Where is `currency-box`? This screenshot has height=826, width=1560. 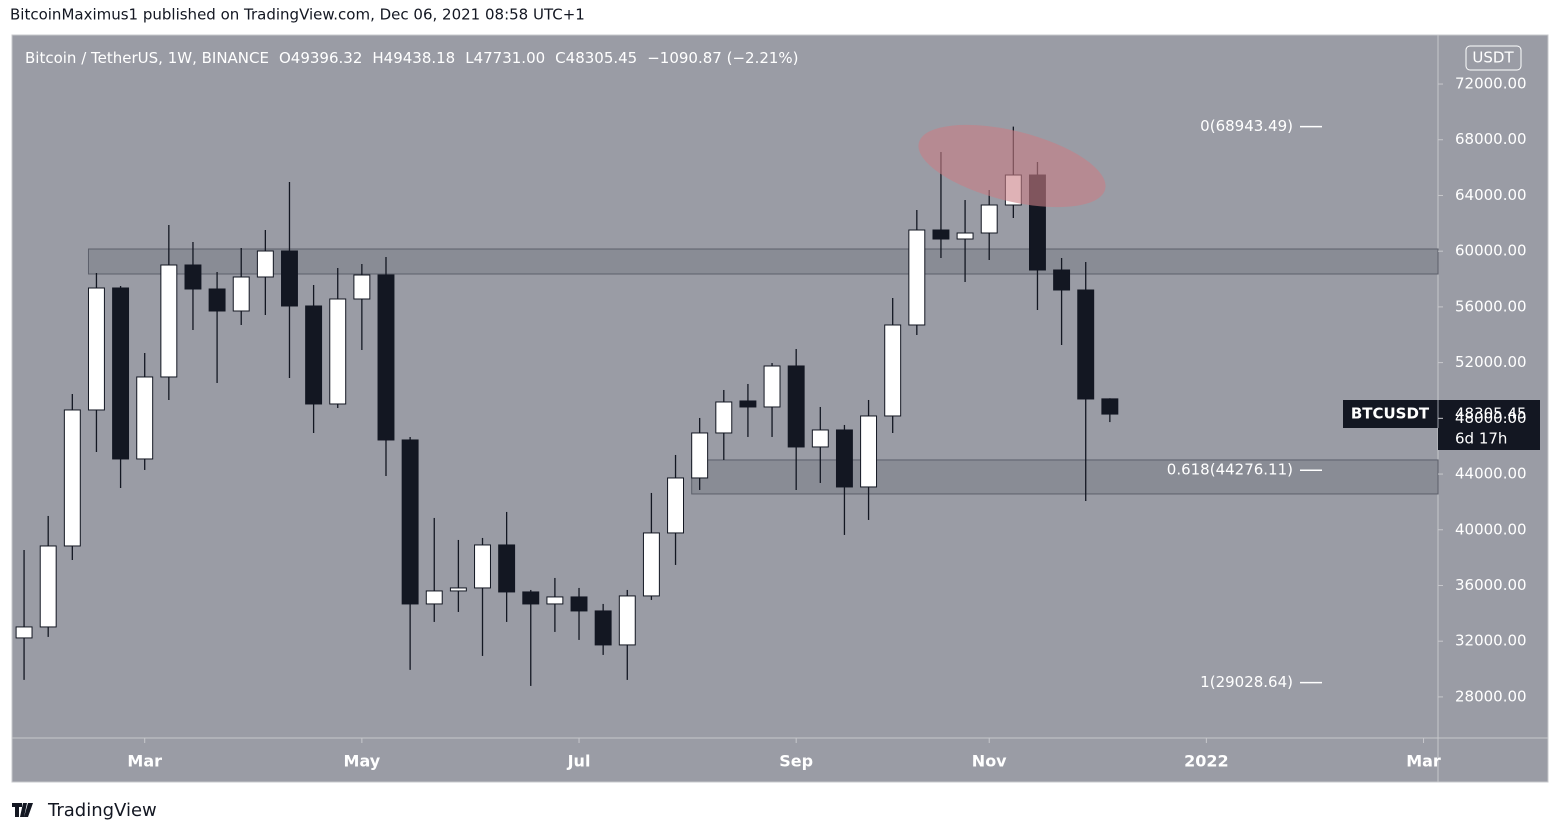 currency-box is located at coordinates (1493, 58).